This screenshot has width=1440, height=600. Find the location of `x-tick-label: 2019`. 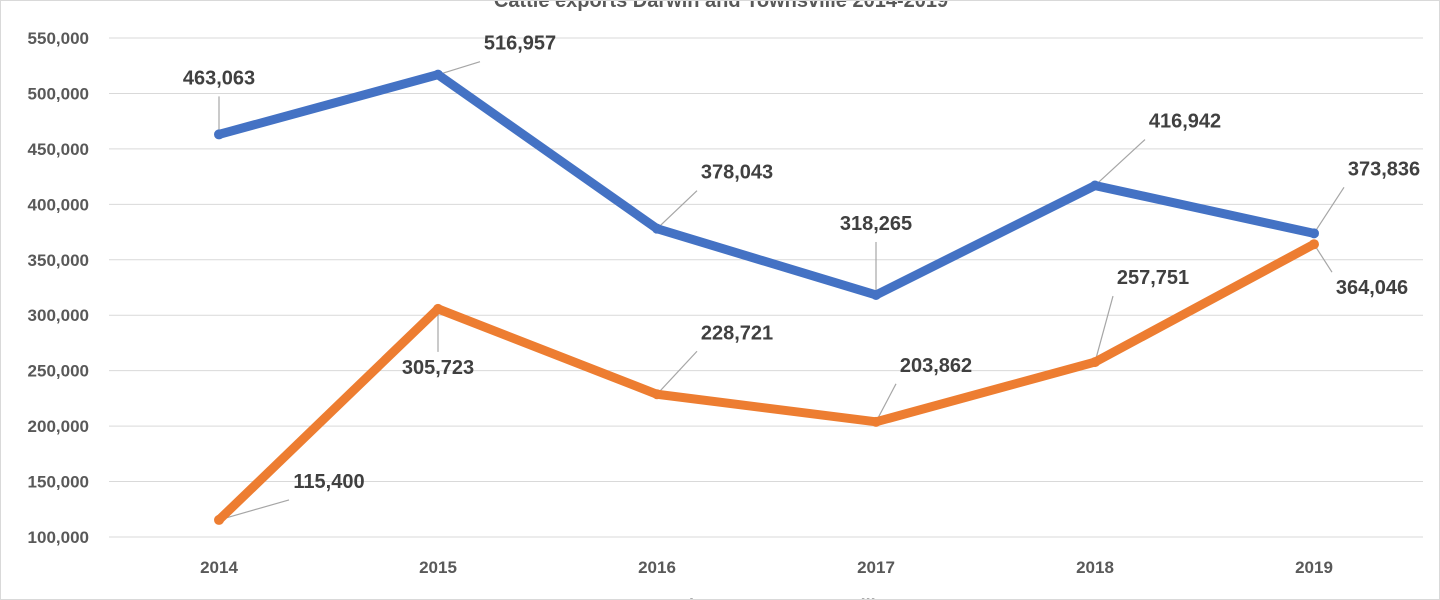

x-tick-label: 2019 is located at coordinates (1314, 567).